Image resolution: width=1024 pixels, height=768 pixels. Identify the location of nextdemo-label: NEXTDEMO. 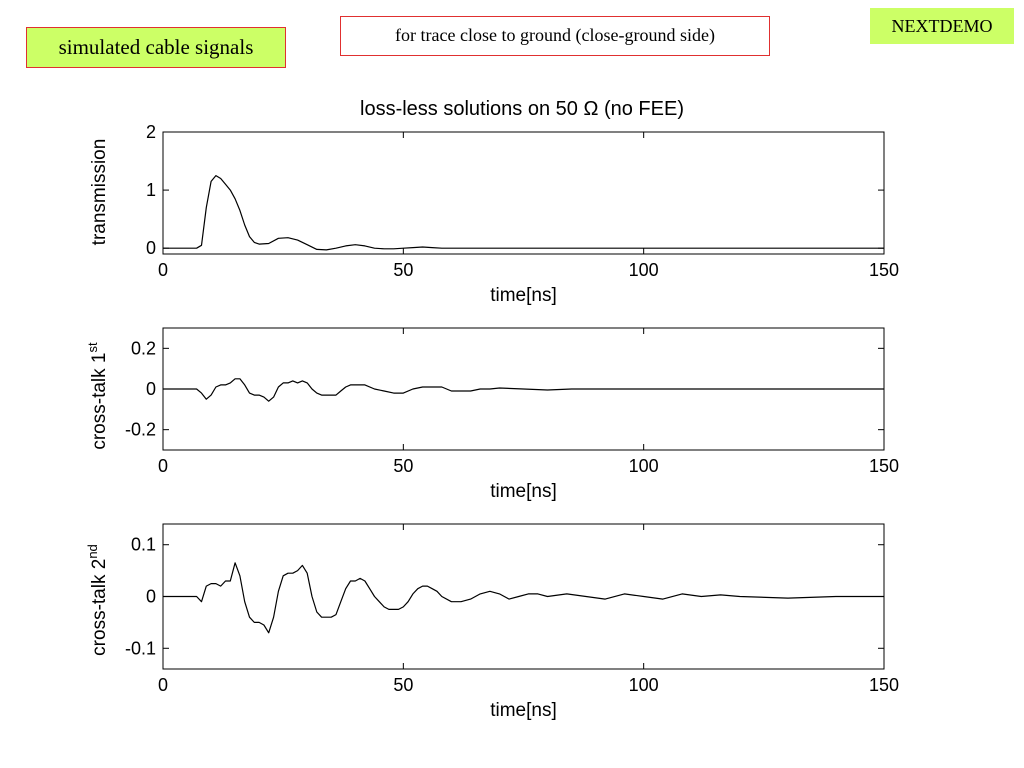
(942, 26).